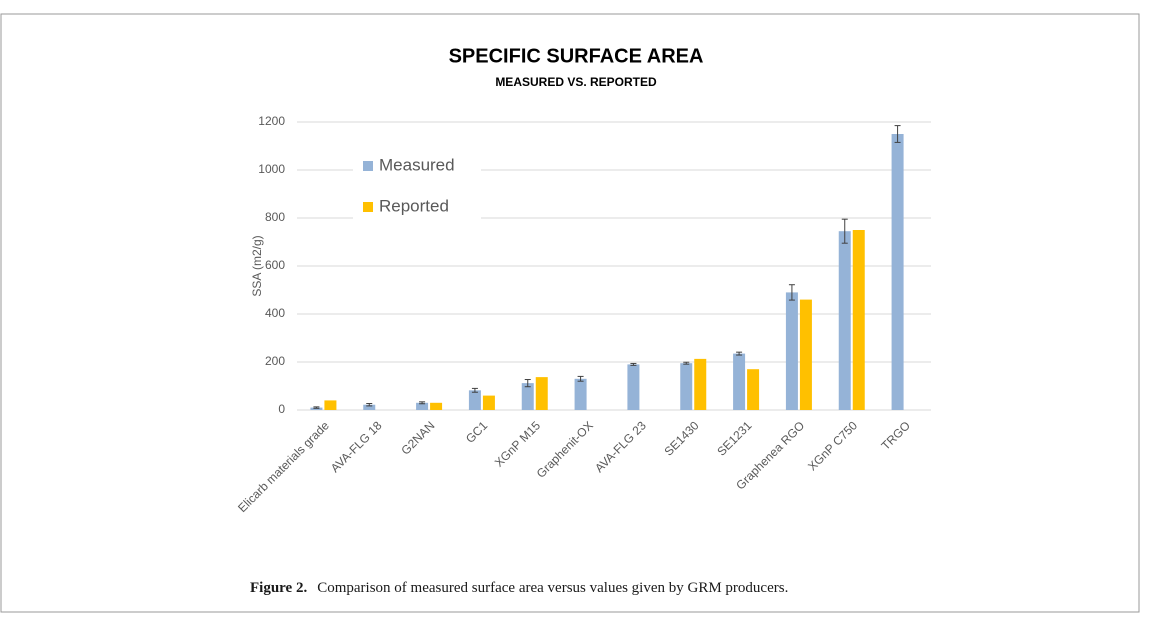 The height and width of the screenshot is (618, 1152). I want to click on chart-title: SPECIFIC SURFACE AREA, so click(576, 56).